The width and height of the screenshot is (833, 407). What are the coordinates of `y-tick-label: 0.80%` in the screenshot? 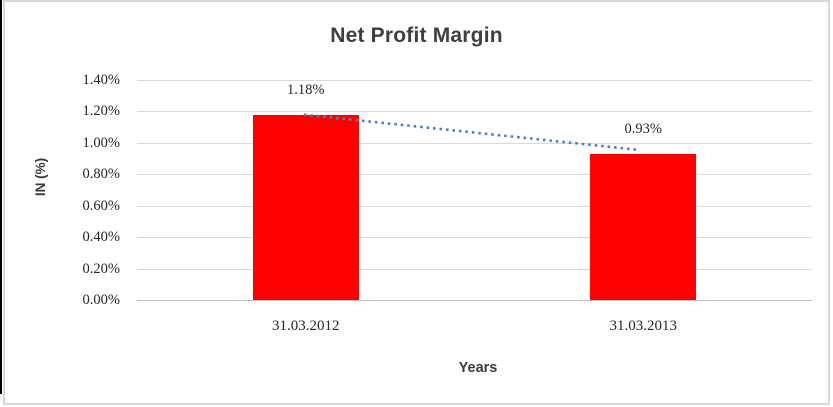 It's located at (101, 174).